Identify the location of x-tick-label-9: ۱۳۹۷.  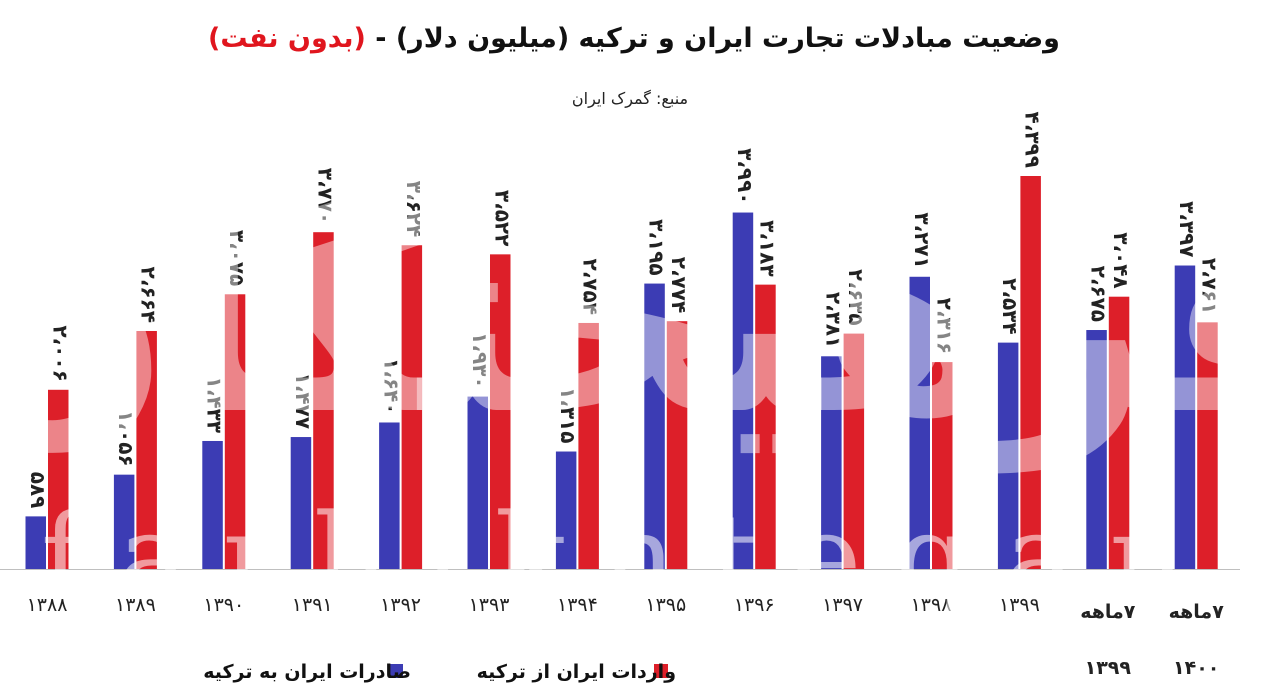
(842, 605).